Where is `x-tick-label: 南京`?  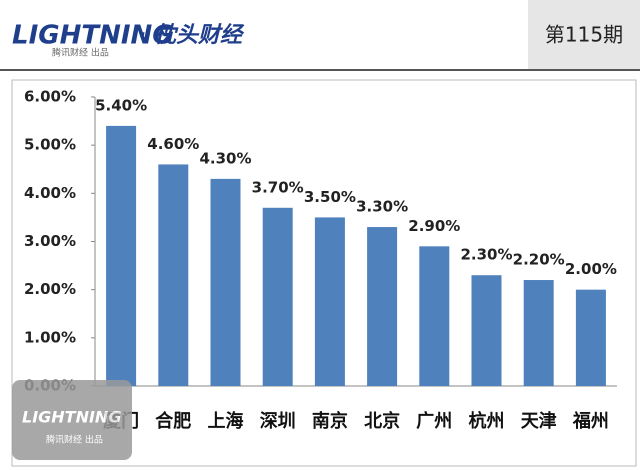 x-tick-label: 南京 is located at coordinates (330, 421).